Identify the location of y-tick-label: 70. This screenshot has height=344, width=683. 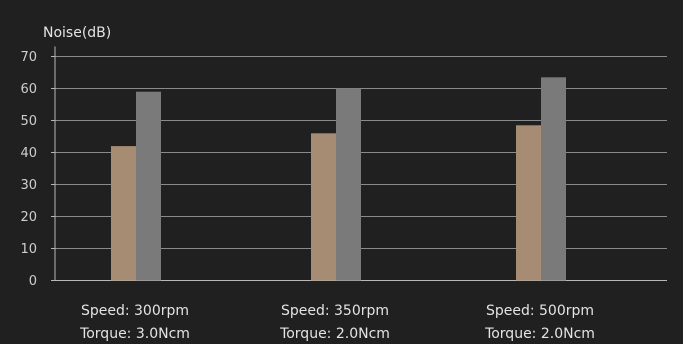
(28, 57).